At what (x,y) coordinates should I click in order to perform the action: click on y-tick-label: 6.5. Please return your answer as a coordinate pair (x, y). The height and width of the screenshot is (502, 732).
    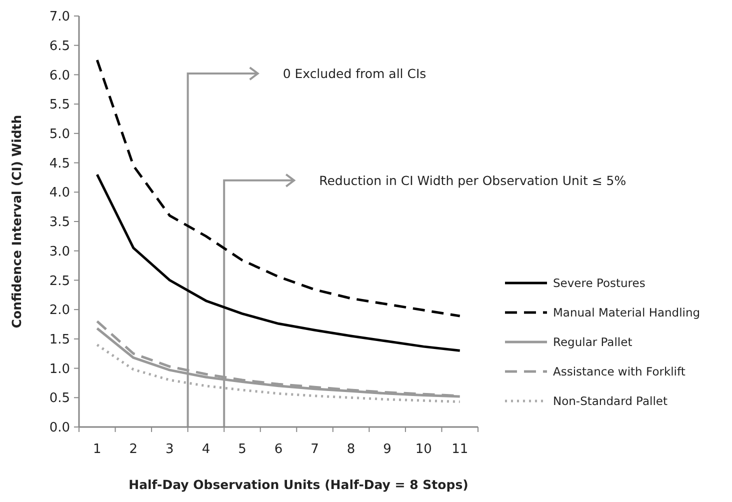
    Looking at the image, I should click on (59, 46).